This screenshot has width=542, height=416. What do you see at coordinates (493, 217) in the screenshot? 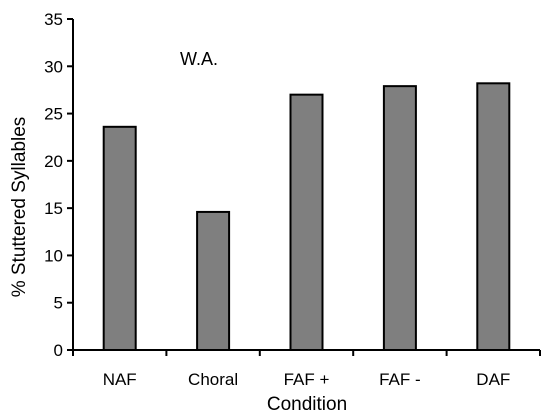
I see `bar-daf` at bounding box center [493, 217].